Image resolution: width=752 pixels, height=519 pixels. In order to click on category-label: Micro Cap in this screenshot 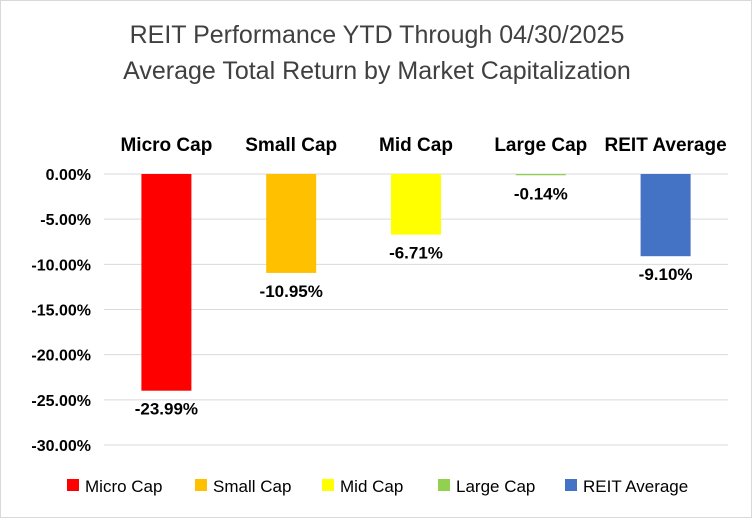, I will do `click(166, 145)`.